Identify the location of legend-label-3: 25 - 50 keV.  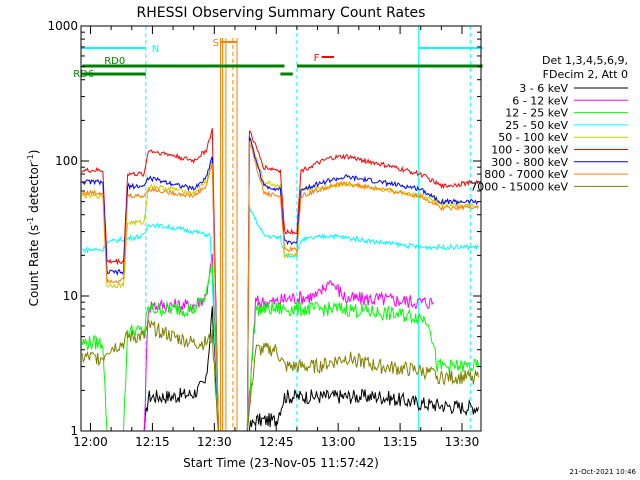
(536, 125).